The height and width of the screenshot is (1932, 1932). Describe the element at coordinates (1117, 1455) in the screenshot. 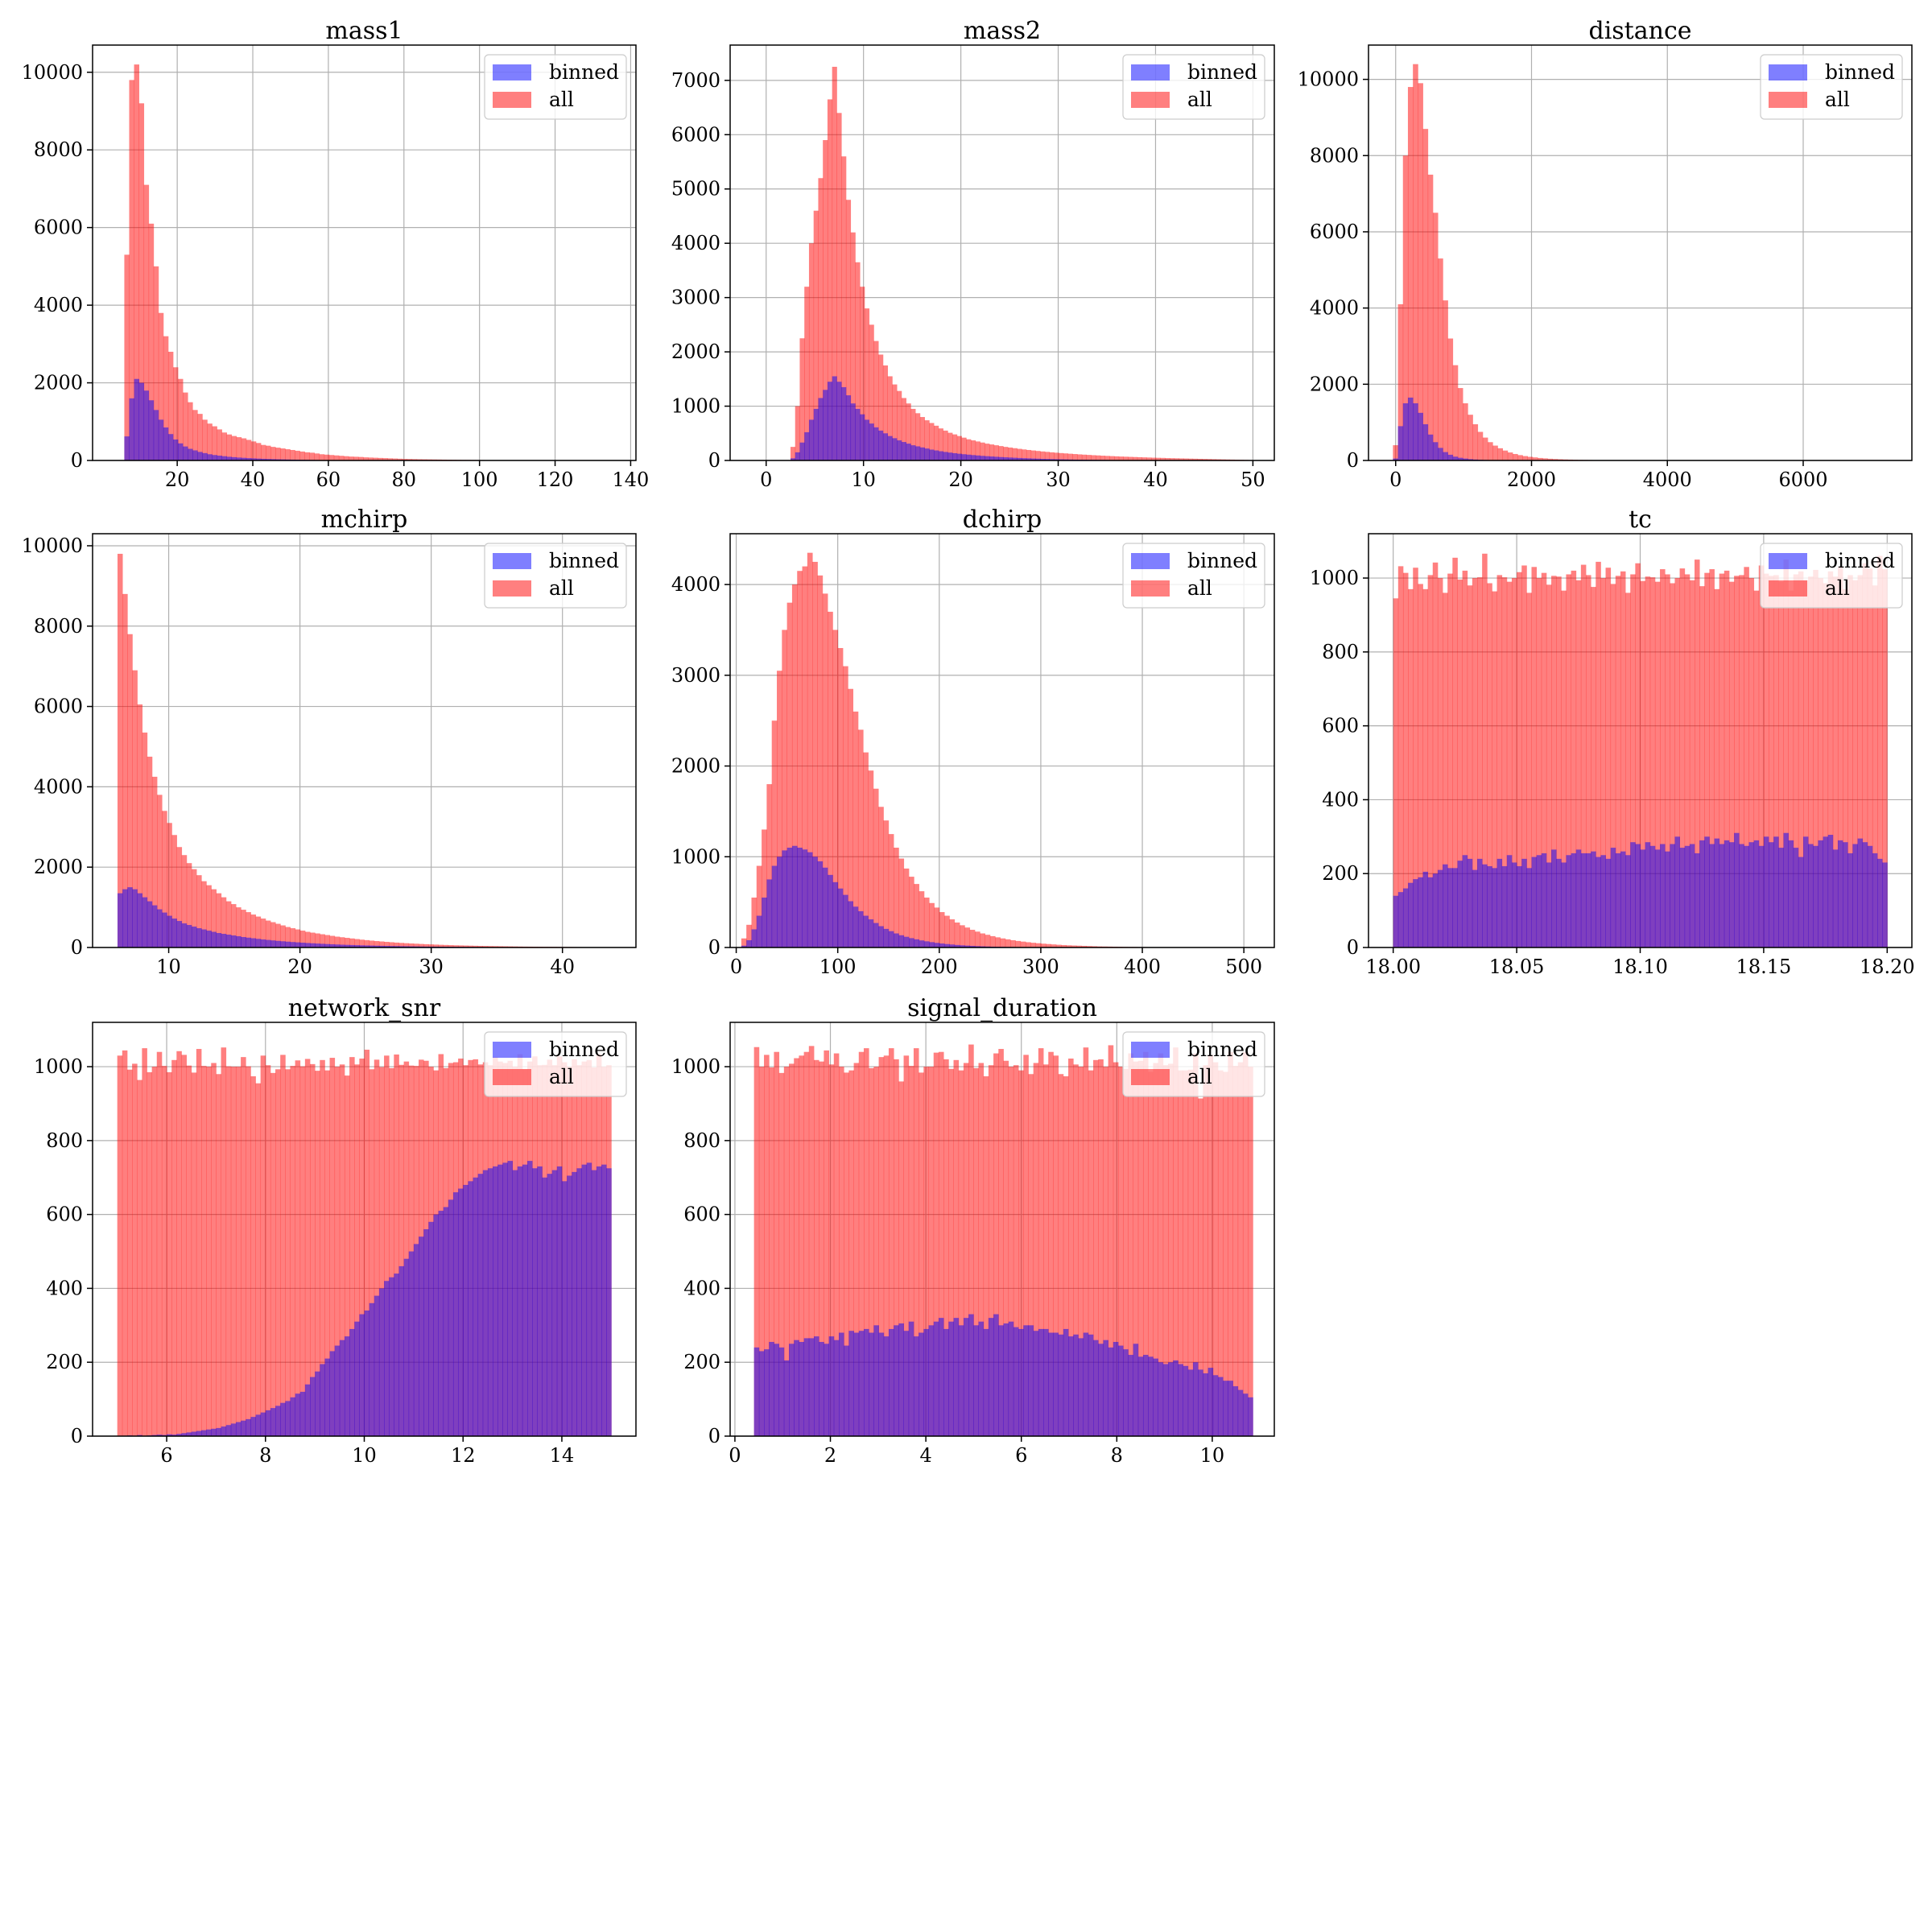

I see `x-tick-label: 8` at that location.